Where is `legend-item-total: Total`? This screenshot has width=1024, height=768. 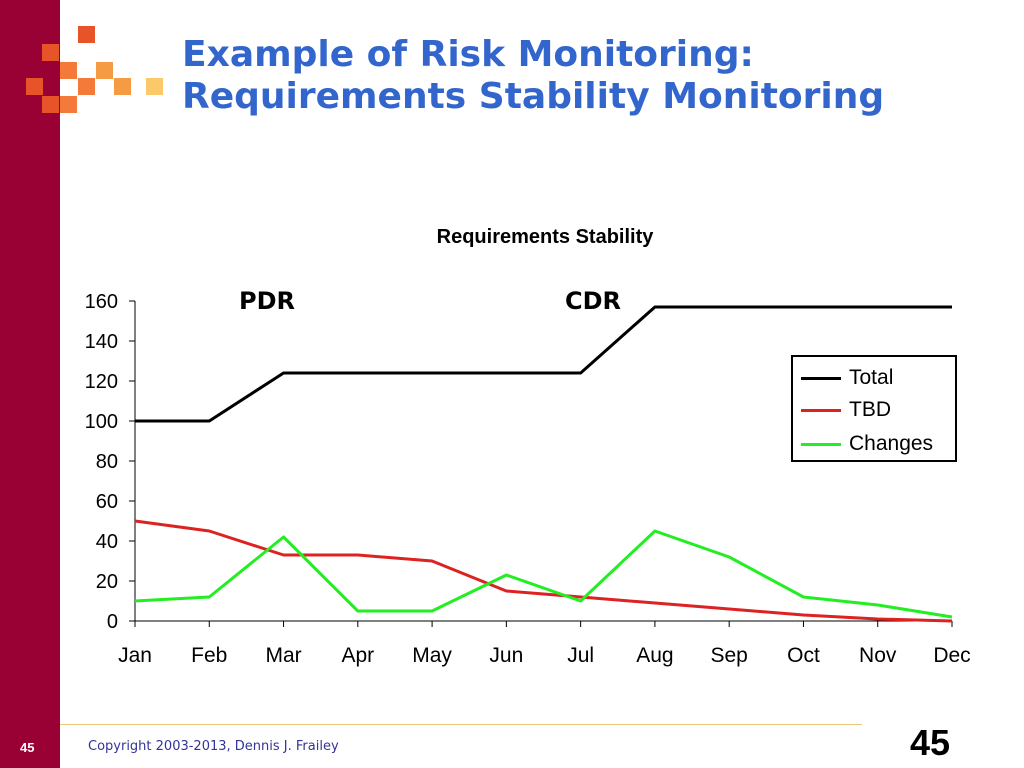 legend-item-total: Total is located at coordinates (847, 378).